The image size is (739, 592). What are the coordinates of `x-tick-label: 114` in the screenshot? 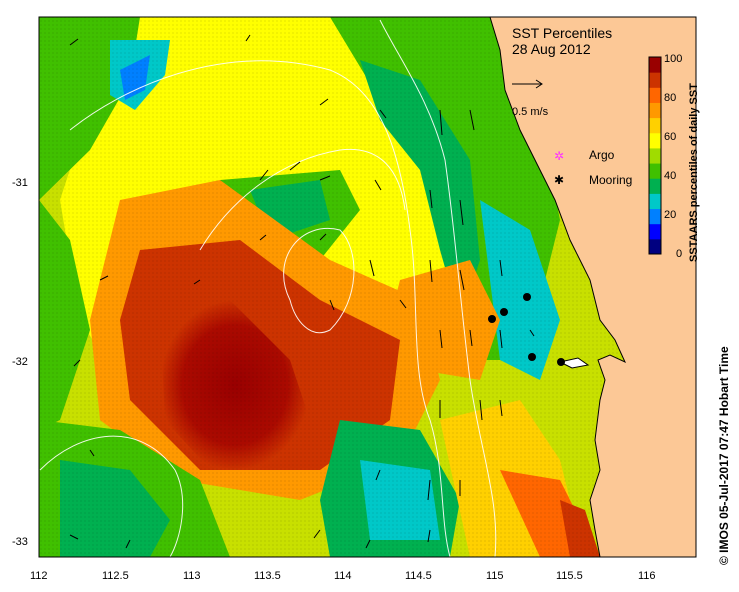 It's located at (343, 576).